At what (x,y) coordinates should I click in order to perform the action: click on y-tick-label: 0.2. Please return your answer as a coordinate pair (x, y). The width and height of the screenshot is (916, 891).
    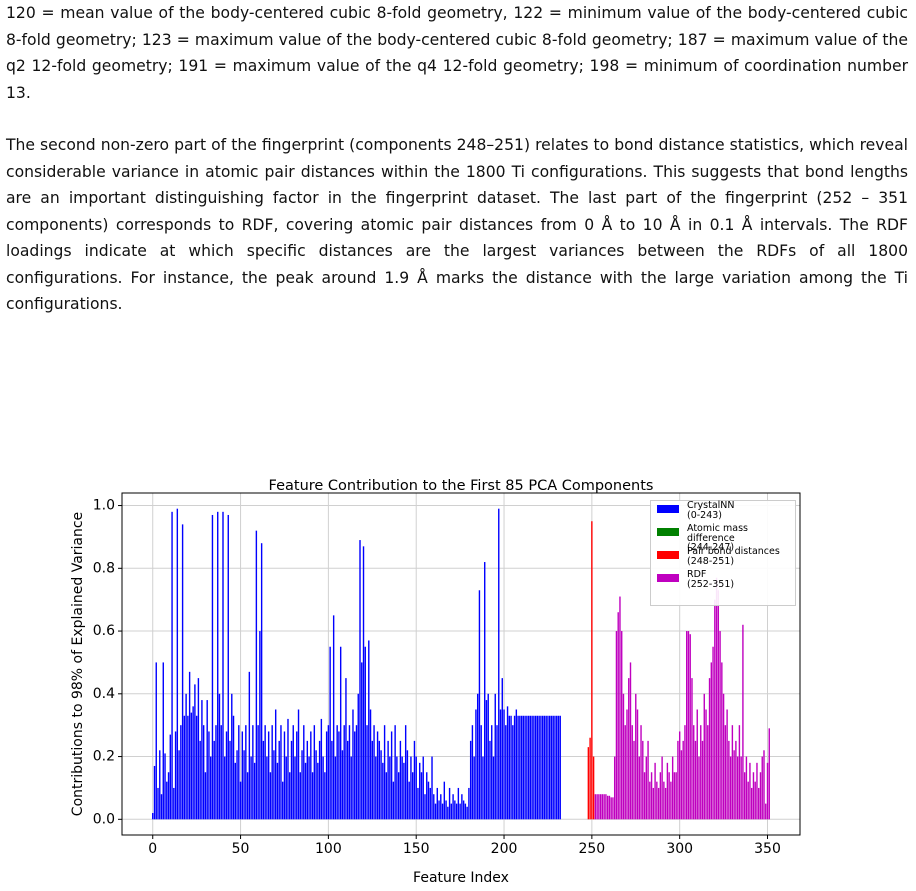
    Looking at the image, I should click on (104, 757).